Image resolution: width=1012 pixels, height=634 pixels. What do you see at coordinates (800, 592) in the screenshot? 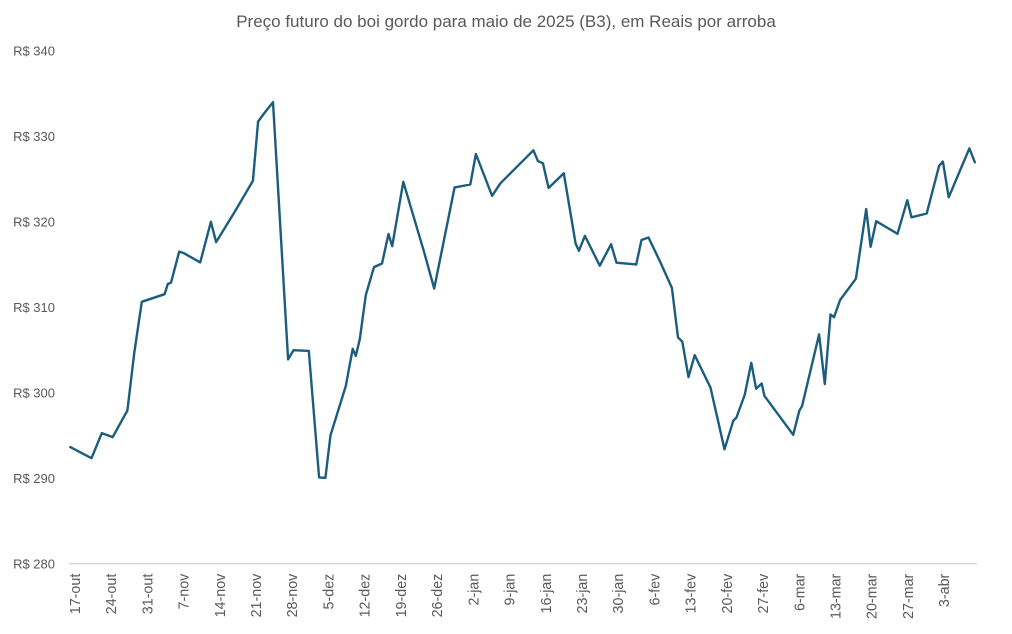
I see `svg-text: 6-mar` at bounding box center [800, 592].